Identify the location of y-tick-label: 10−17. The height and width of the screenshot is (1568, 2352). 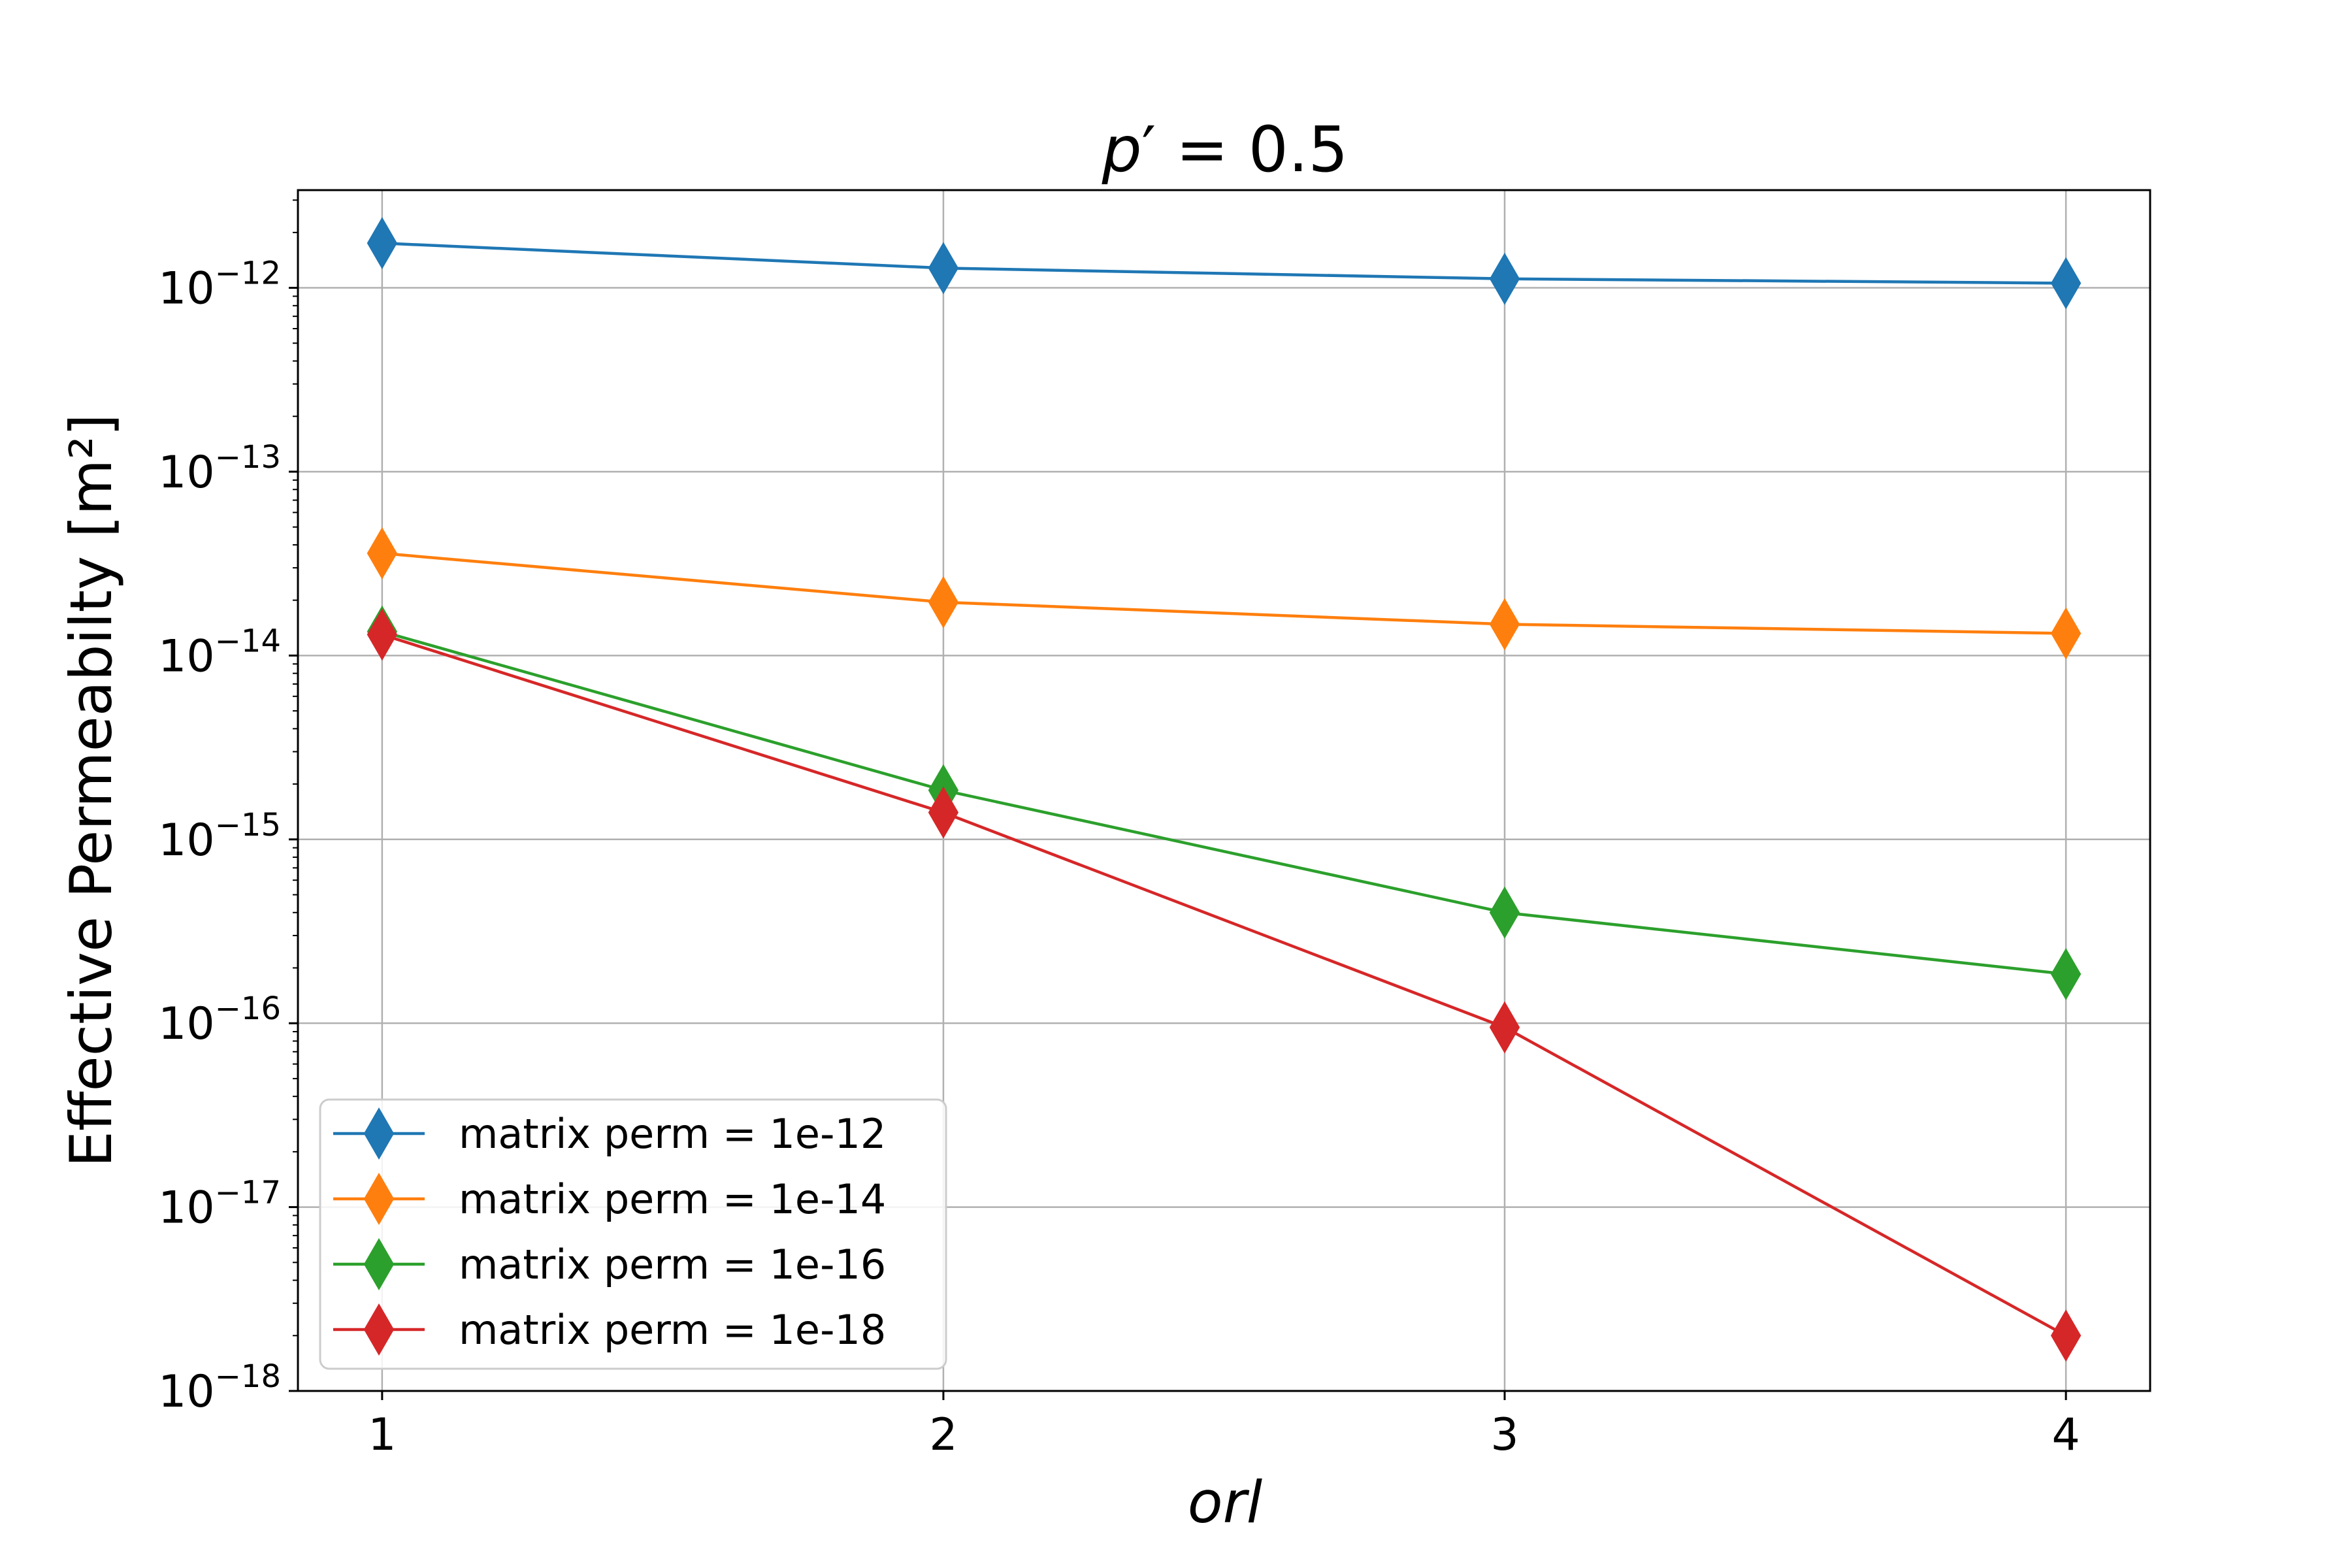
(219, 1204).